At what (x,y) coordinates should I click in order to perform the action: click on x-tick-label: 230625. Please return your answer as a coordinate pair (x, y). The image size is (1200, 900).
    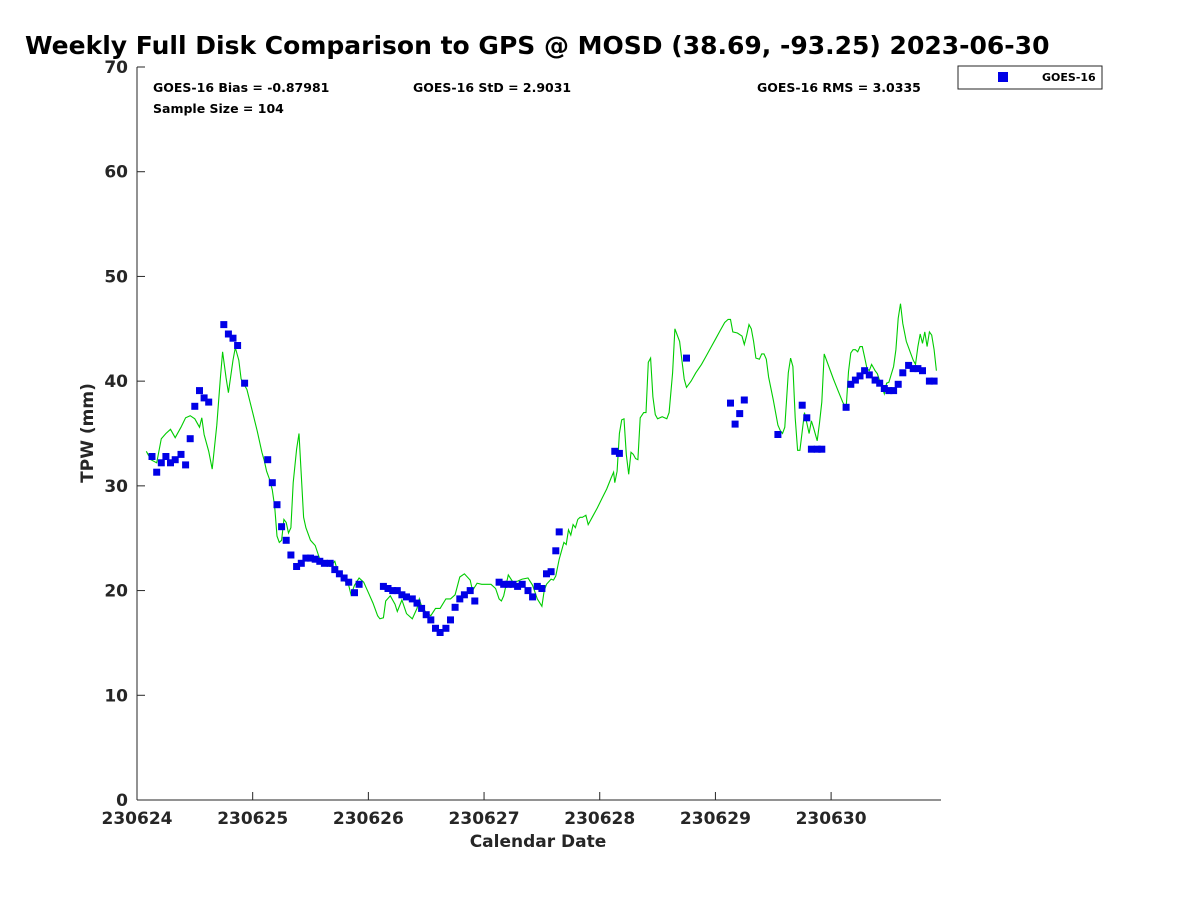
    Looking at the image, I should click on (252, 819).